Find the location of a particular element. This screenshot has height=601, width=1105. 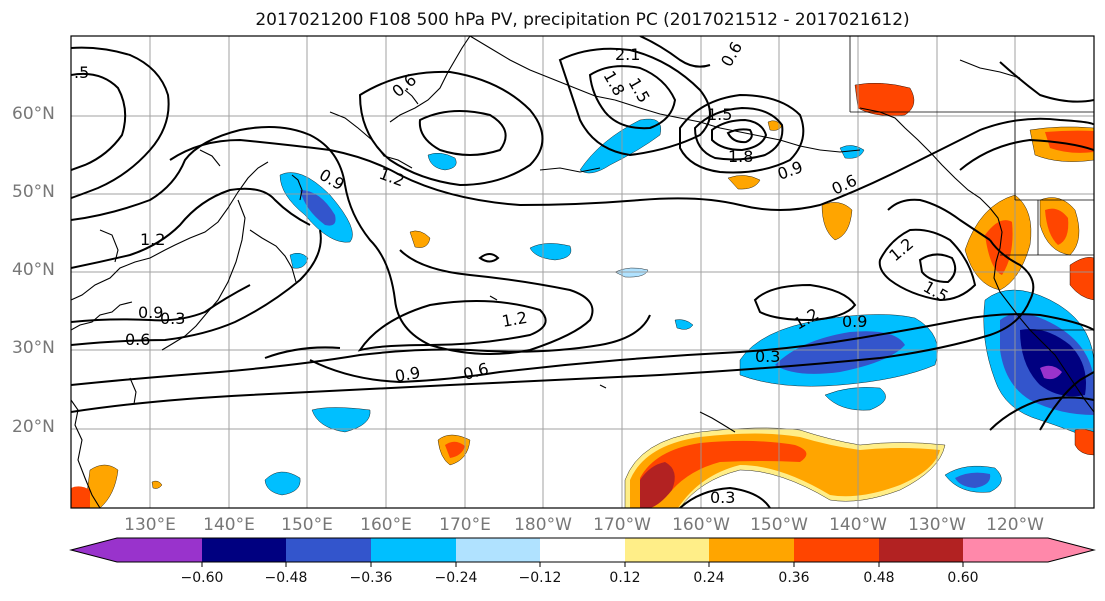

longitude-label: 150°E is located at coordinates (307, 525).